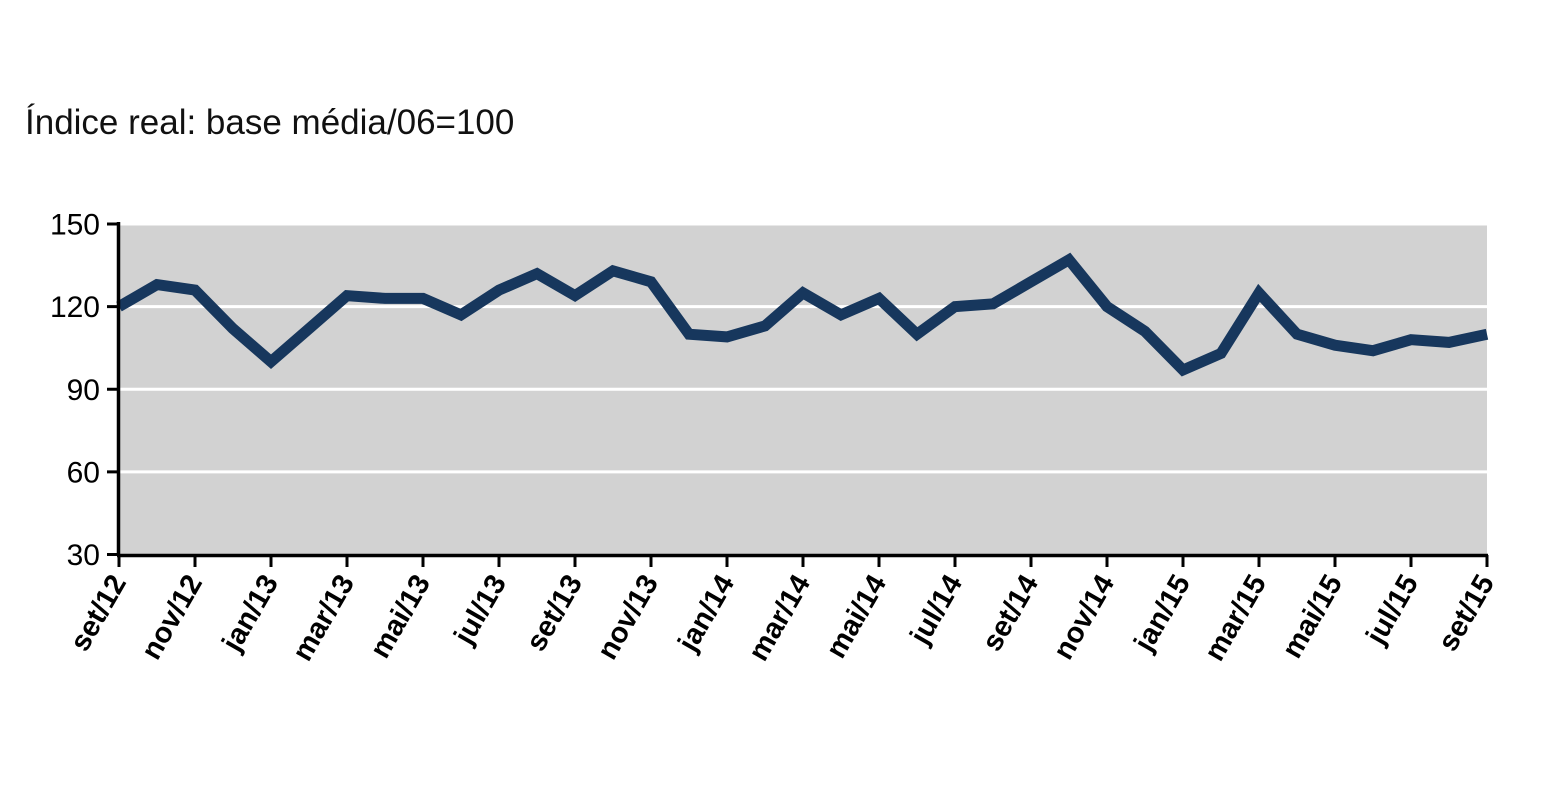  What do you see at coordinates (780, 618) in the screenshot?
I see `x-tick-label-mar-14: mar/14` at bounding box center [780, 618].